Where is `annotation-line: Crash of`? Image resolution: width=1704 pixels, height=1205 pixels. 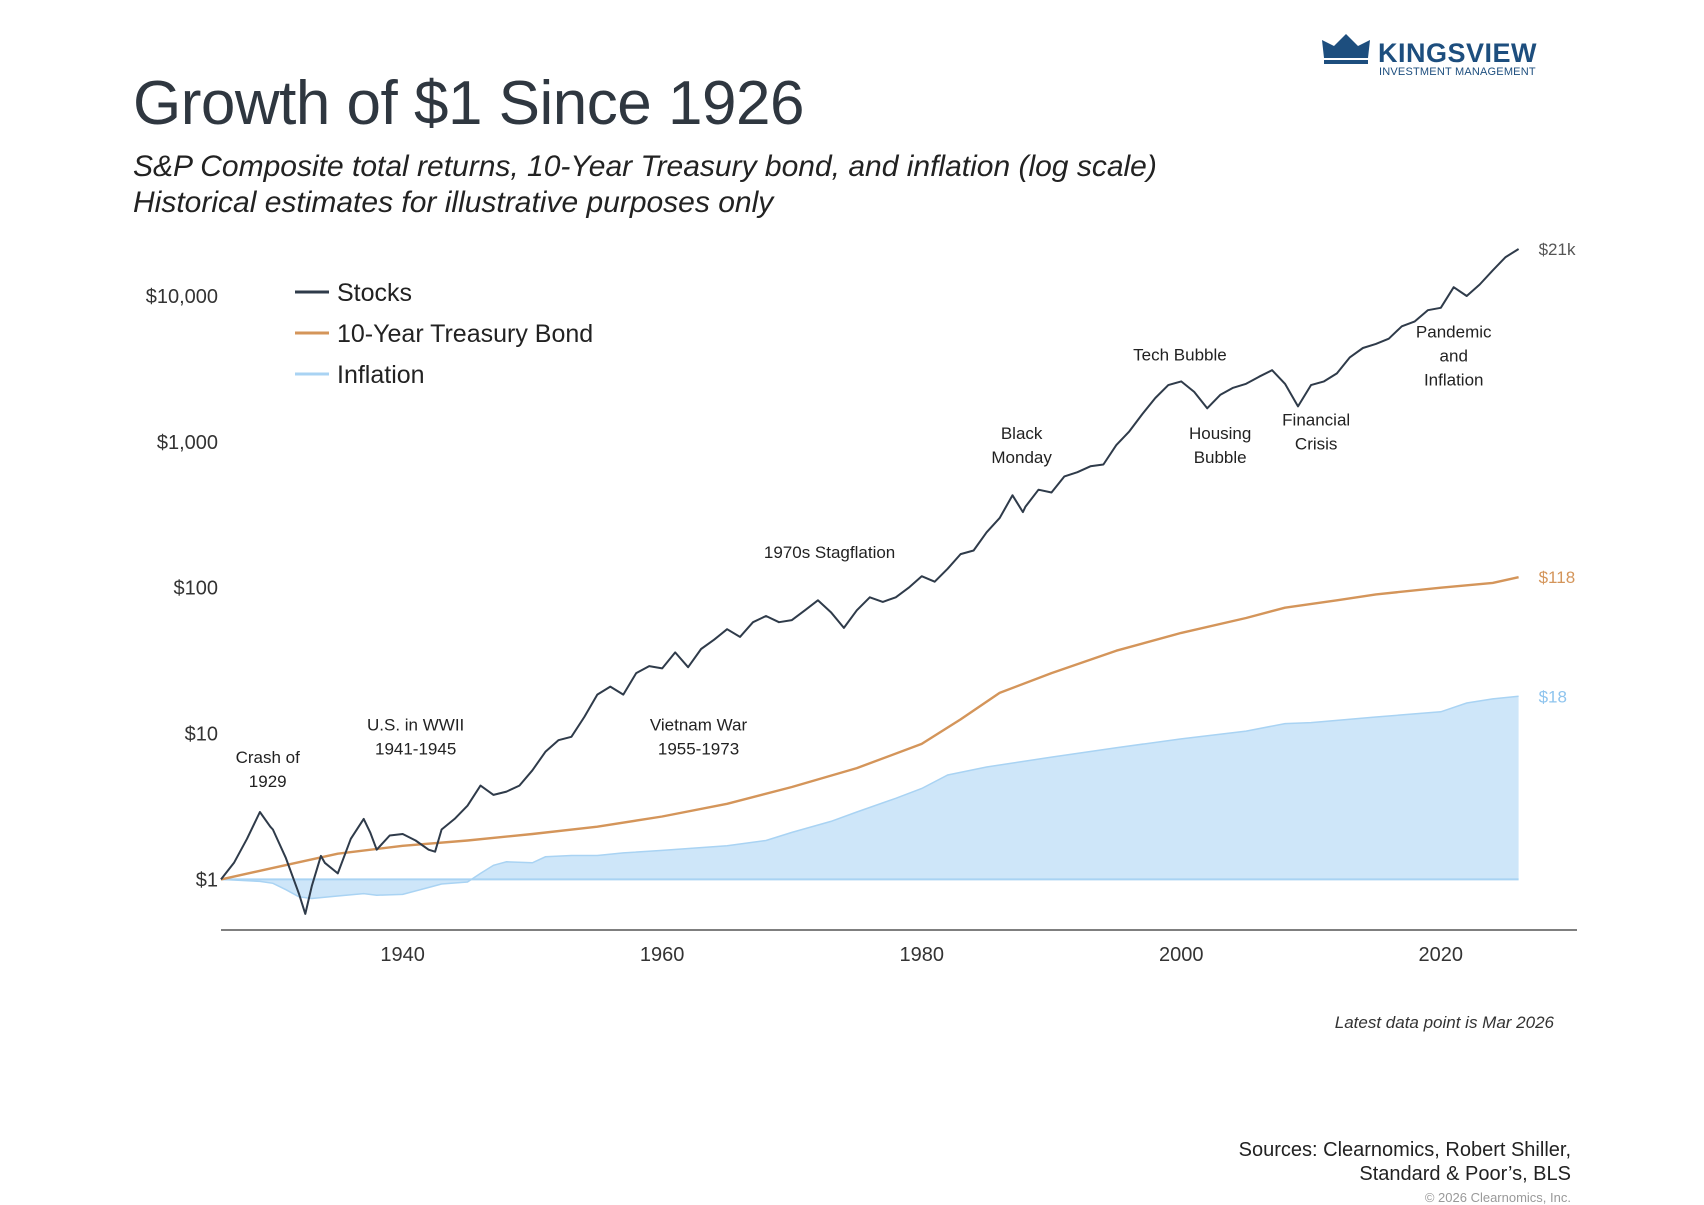 annotation-line: Crash of is located at coordinates (268, 757).